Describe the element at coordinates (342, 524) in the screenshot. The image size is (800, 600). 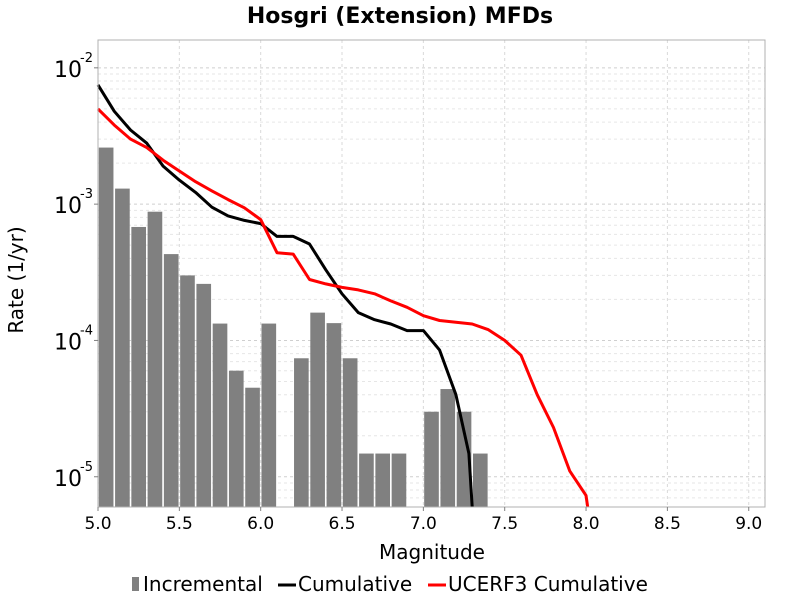
I see `x-tick-label: 6.5` at that location.